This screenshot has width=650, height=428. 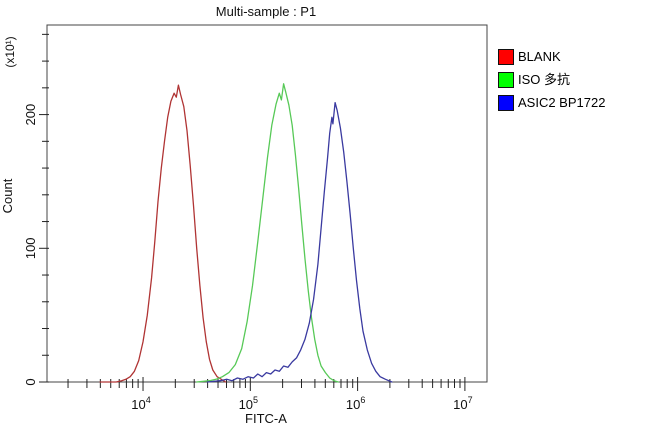 What do you see at coordinates (301, 403) in the screenshot?
I see `x-axis-tick-labels: 10⁴ 10⁵ 10⁶ 10⁷` at bounding box center [301, 403].